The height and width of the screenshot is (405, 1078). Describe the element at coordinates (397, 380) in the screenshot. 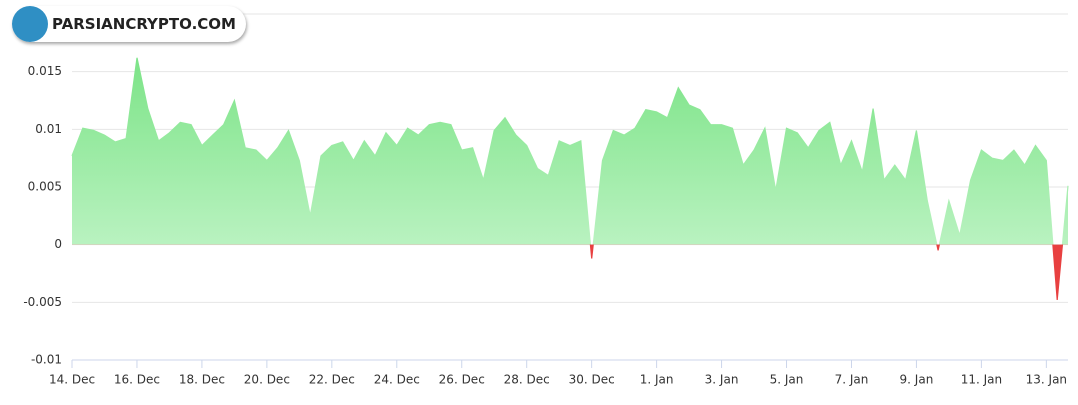

I see `x-tick-label: 24. Dec` at that location.